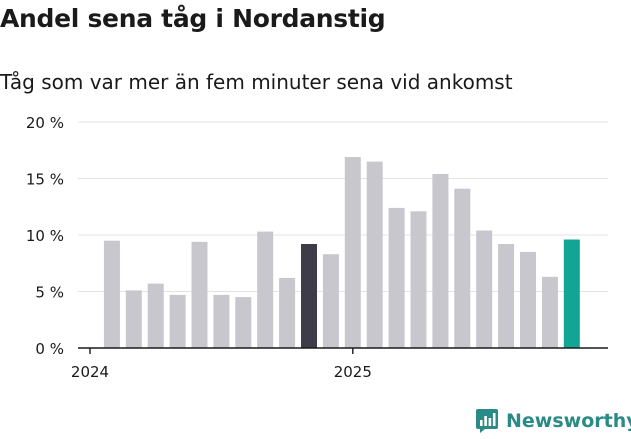 The image size is (631, 439). Describe the element at coordinates (45, 180) in the screenshot. I see `y-tick-label: 15 %` at that location.